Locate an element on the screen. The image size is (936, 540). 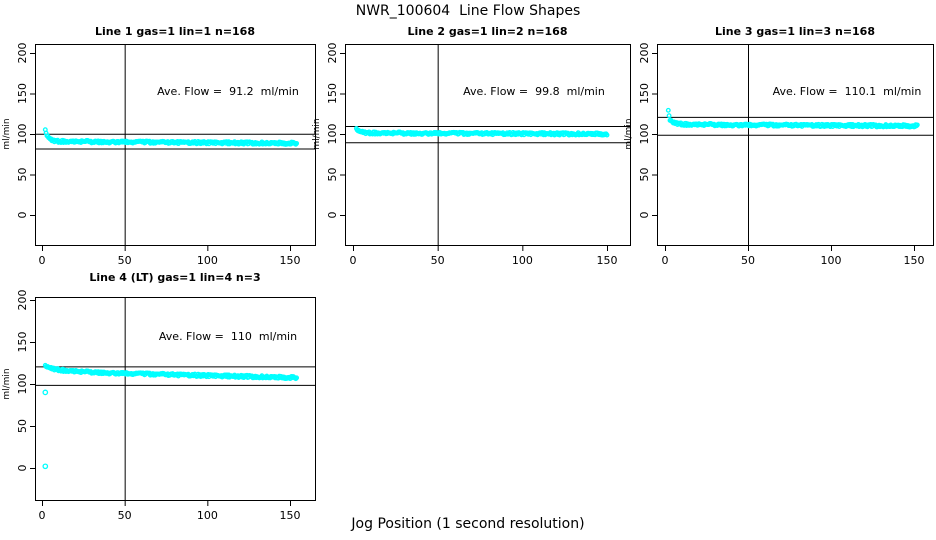
panel-title-line2: Line 2 gas=1 lin=2 n=168 is located at coordinates (487, 31).